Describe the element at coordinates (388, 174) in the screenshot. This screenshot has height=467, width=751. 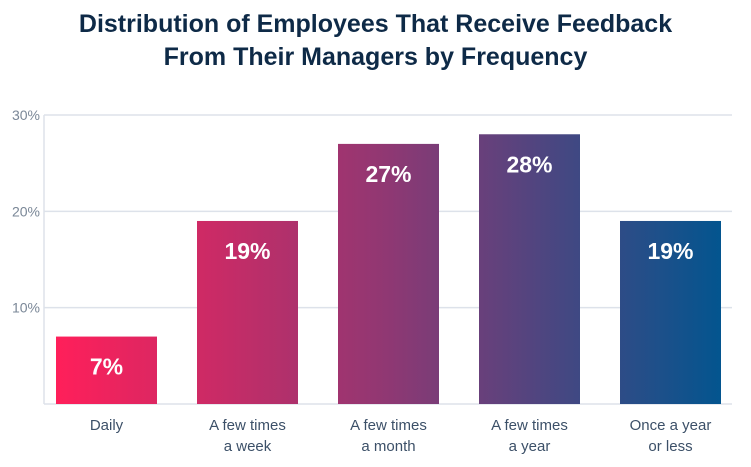
I see `data-label: 27%` at that location.